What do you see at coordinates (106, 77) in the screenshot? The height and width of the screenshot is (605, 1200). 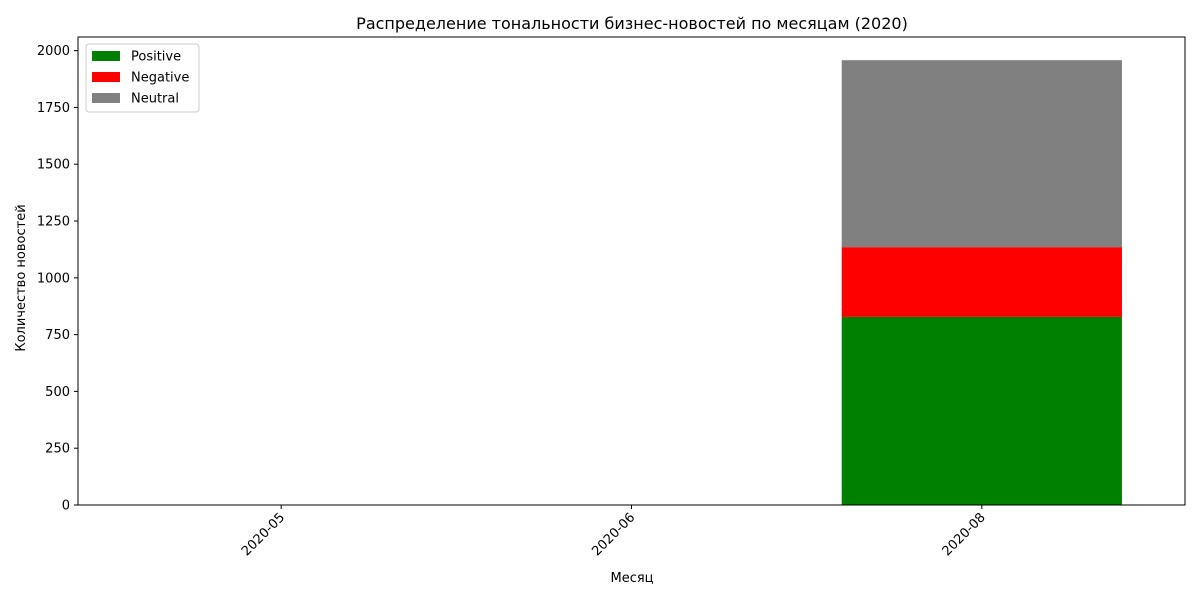 I see `legend-swatch-negative` at bounding box center [106, 77].